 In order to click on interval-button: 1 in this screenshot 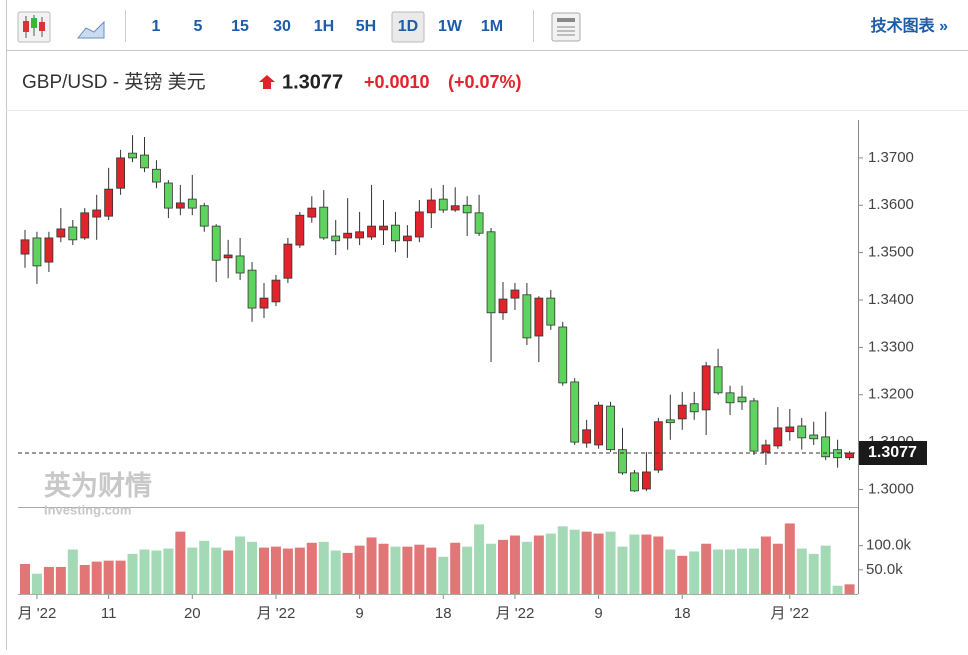, I will do `click(156, 26)`.